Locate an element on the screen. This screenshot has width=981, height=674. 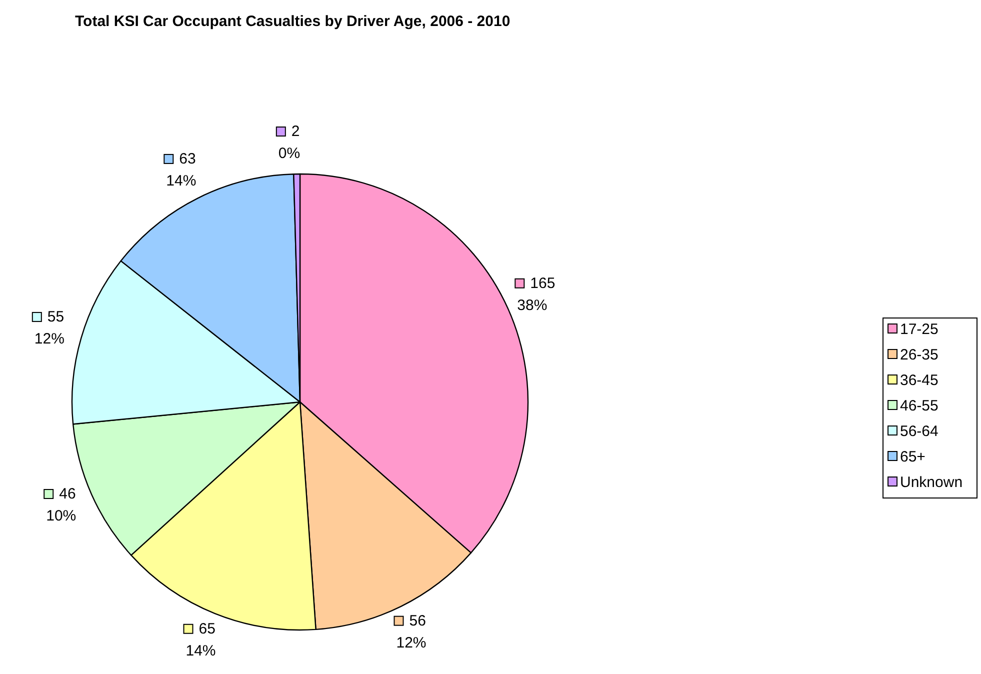
legend-label: 46-55 is located at coordinates (919, 406).